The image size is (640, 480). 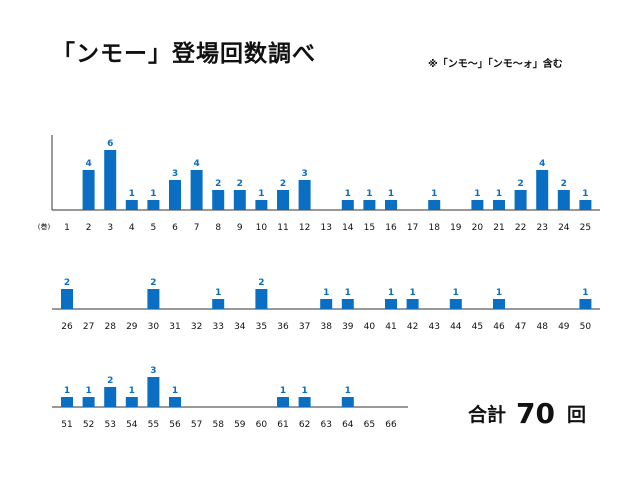 I want to click on x-tick-label: 57, so click(x=196, y=425).